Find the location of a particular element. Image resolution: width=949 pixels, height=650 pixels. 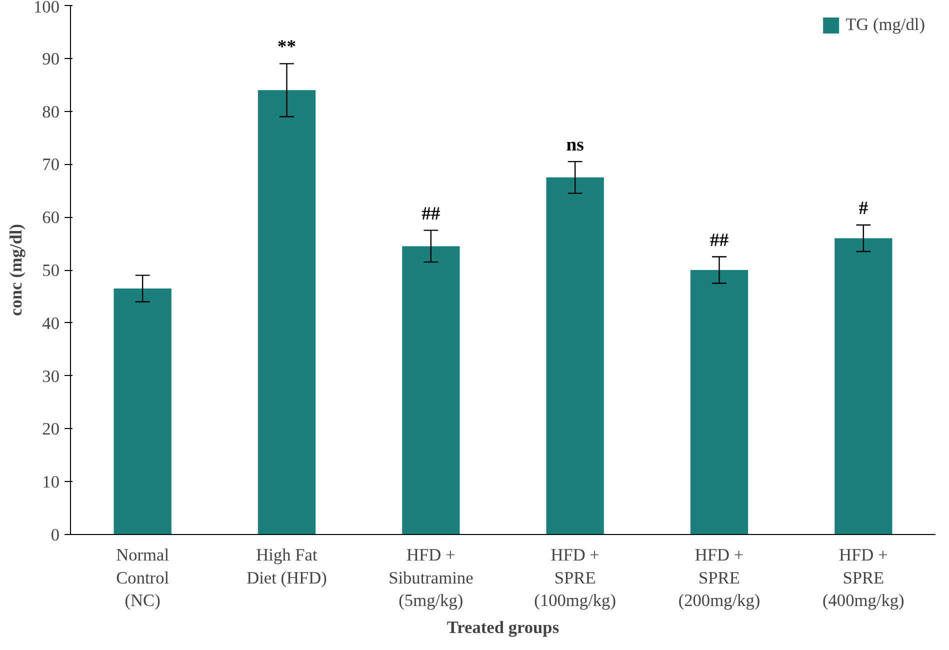

y-tick-label: 10 is located at coordinates (51, 482).